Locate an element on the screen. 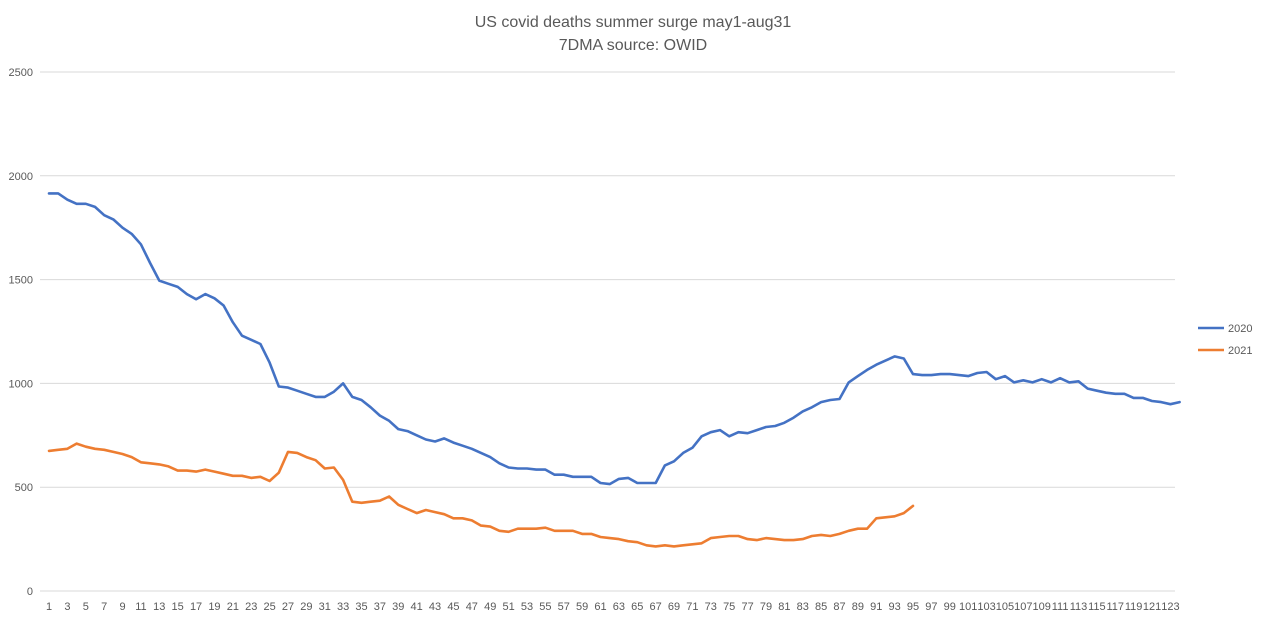 Image resolution: width=1266 pixels, height=627 pixels. x-tick-label-39: 39 is located at coordinates (398, 607).